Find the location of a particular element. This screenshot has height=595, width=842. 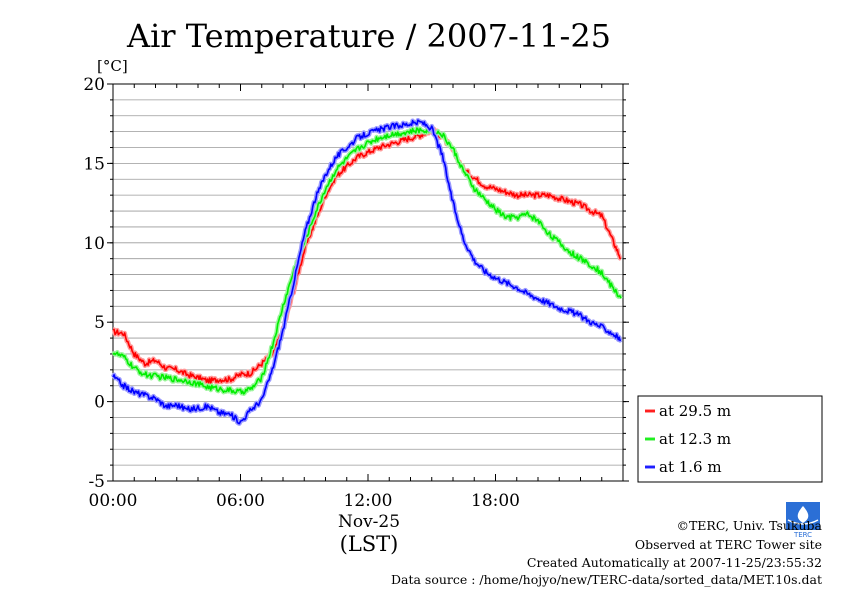

legend: at 29.5 m at 12.3 m at 1.6 m is located at coordinates (730, 439).